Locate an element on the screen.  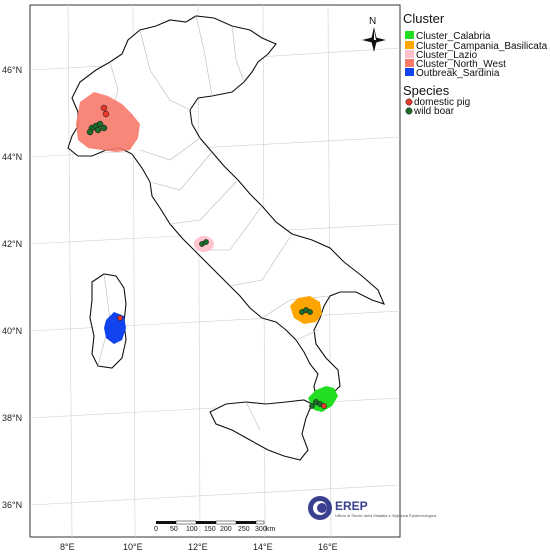
scale-tick-label: 50 is located at coordinates (174, 529).